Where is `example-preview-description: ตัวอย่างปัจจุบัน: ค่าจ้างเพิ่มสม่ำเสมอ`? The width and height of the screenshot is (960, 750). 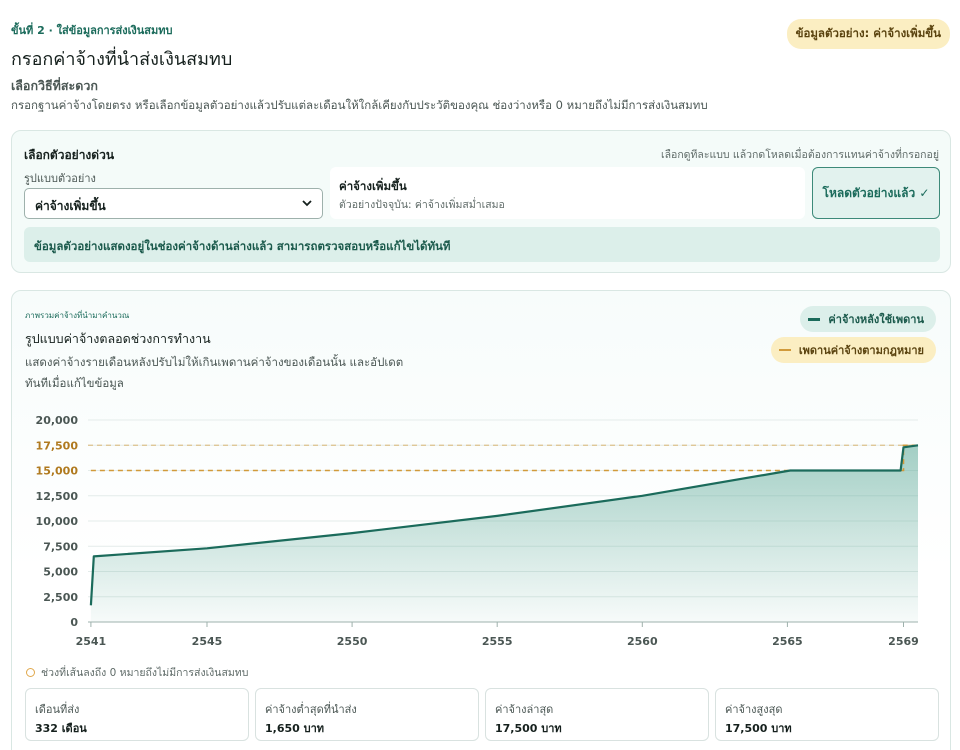 example-preview-description: ตัวอย่างปัจจุบัน: ค่าจ้างเพิ่มสม่ำเสมอ is located at coordinates (422, 205).